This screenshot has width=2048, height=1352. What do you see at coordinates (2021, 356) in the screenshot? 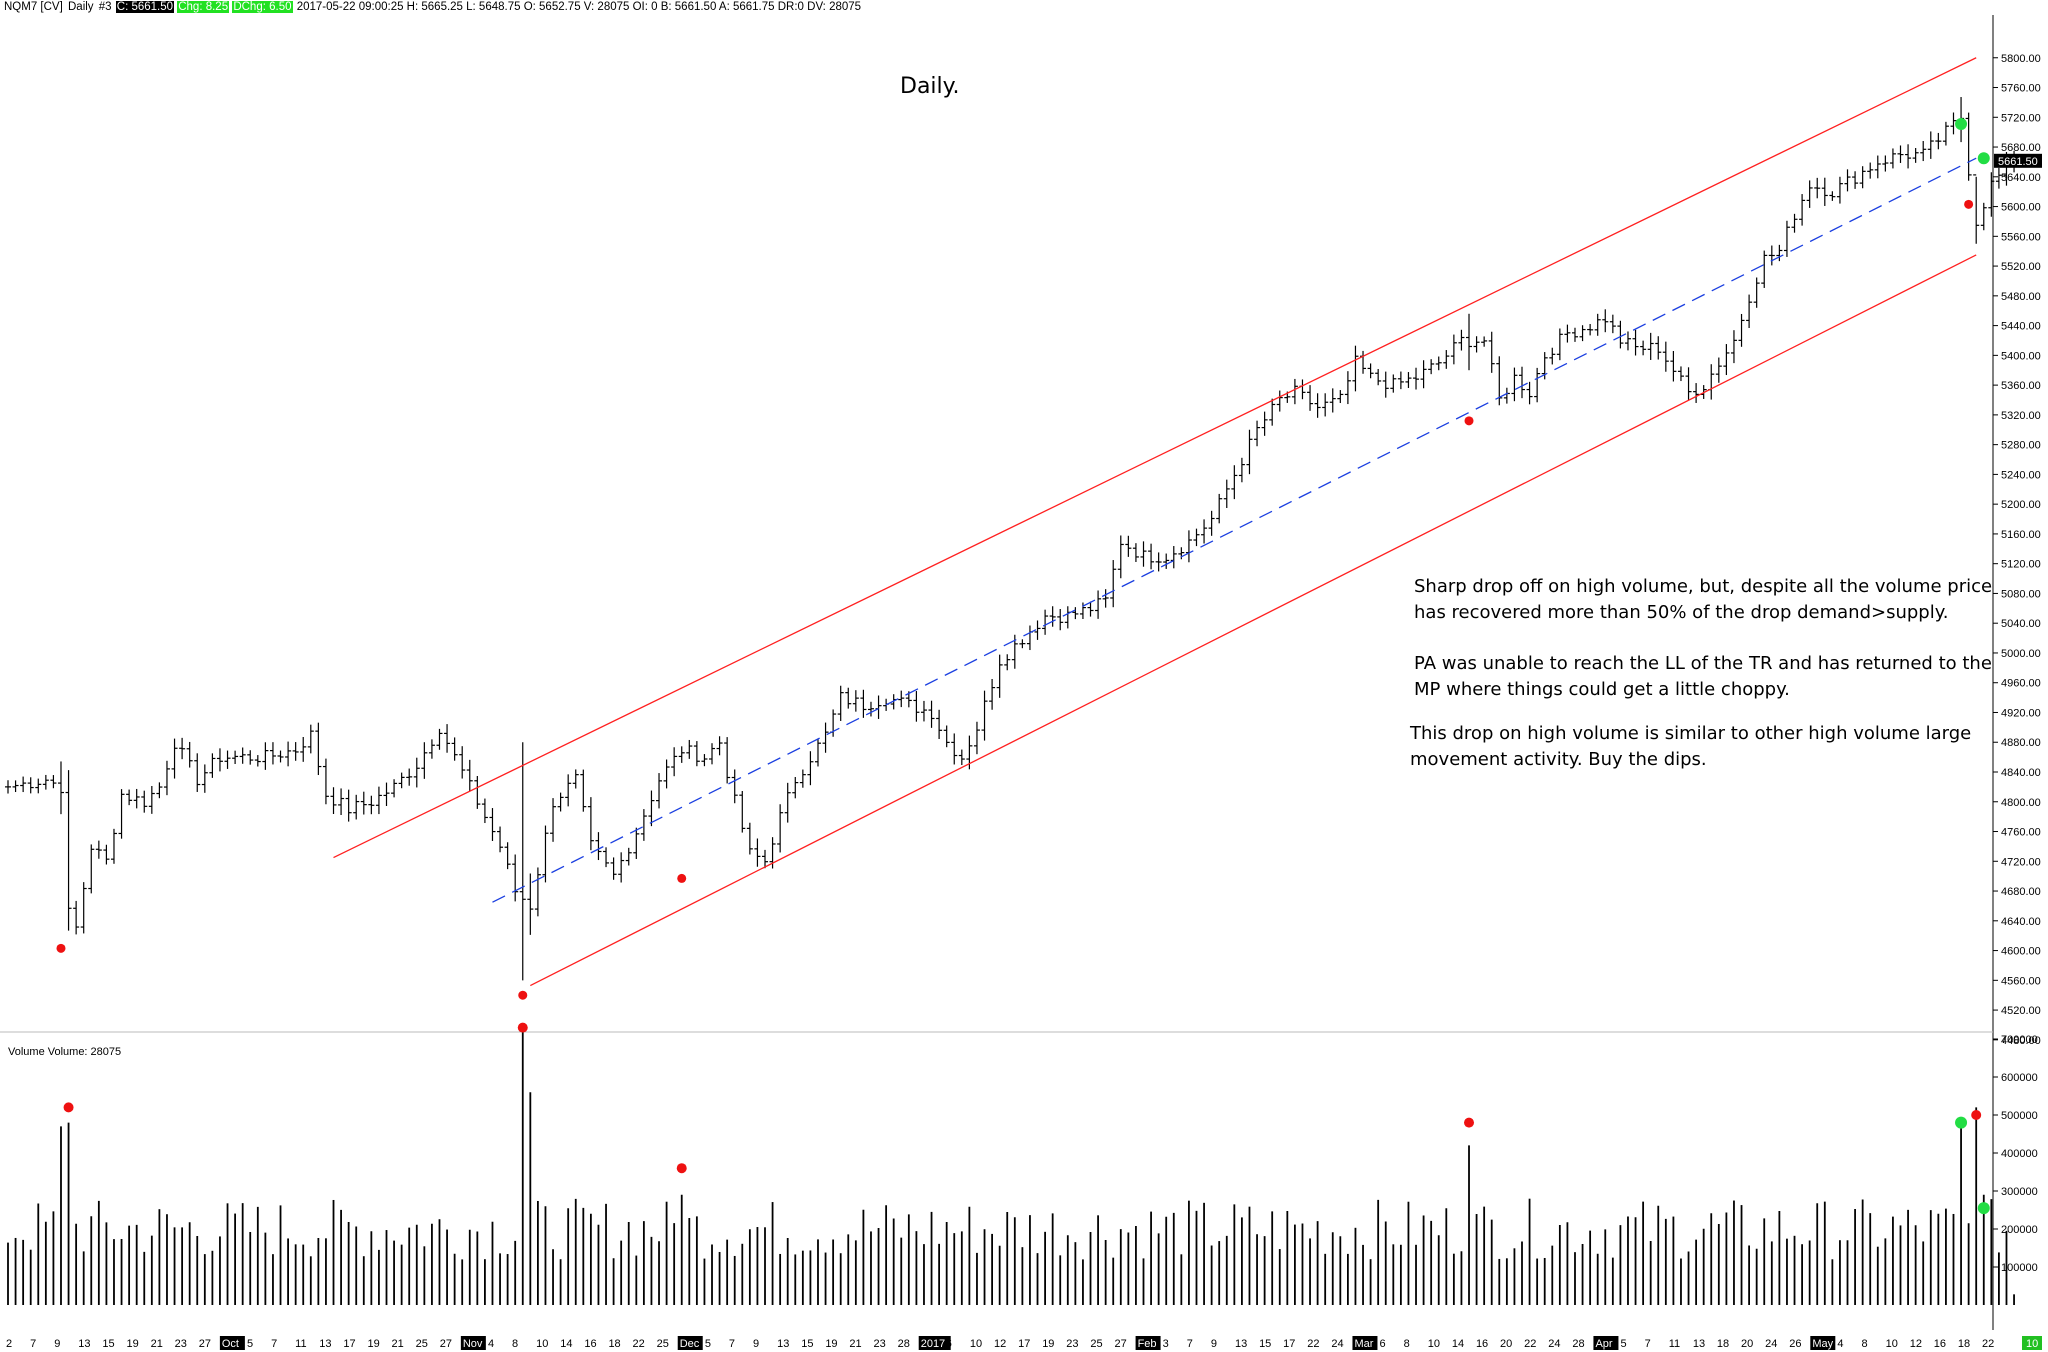
I see `price-axis-label: 5400.00` at bounding box center [2021, 356].